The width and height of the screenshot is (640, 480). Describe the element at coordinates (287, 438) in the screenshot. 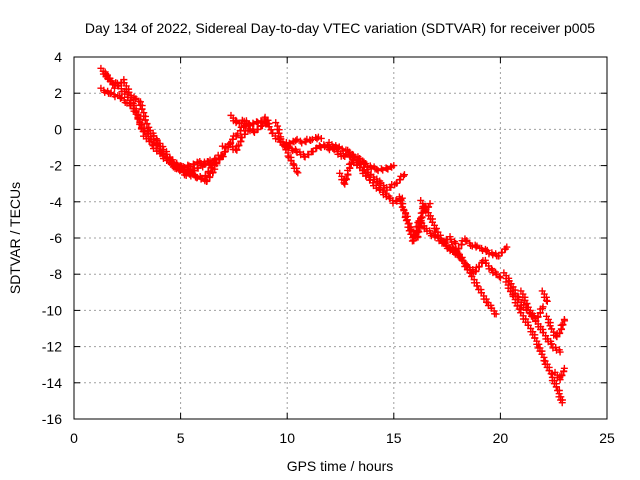

I see `x-tick-label: 10` at that location.